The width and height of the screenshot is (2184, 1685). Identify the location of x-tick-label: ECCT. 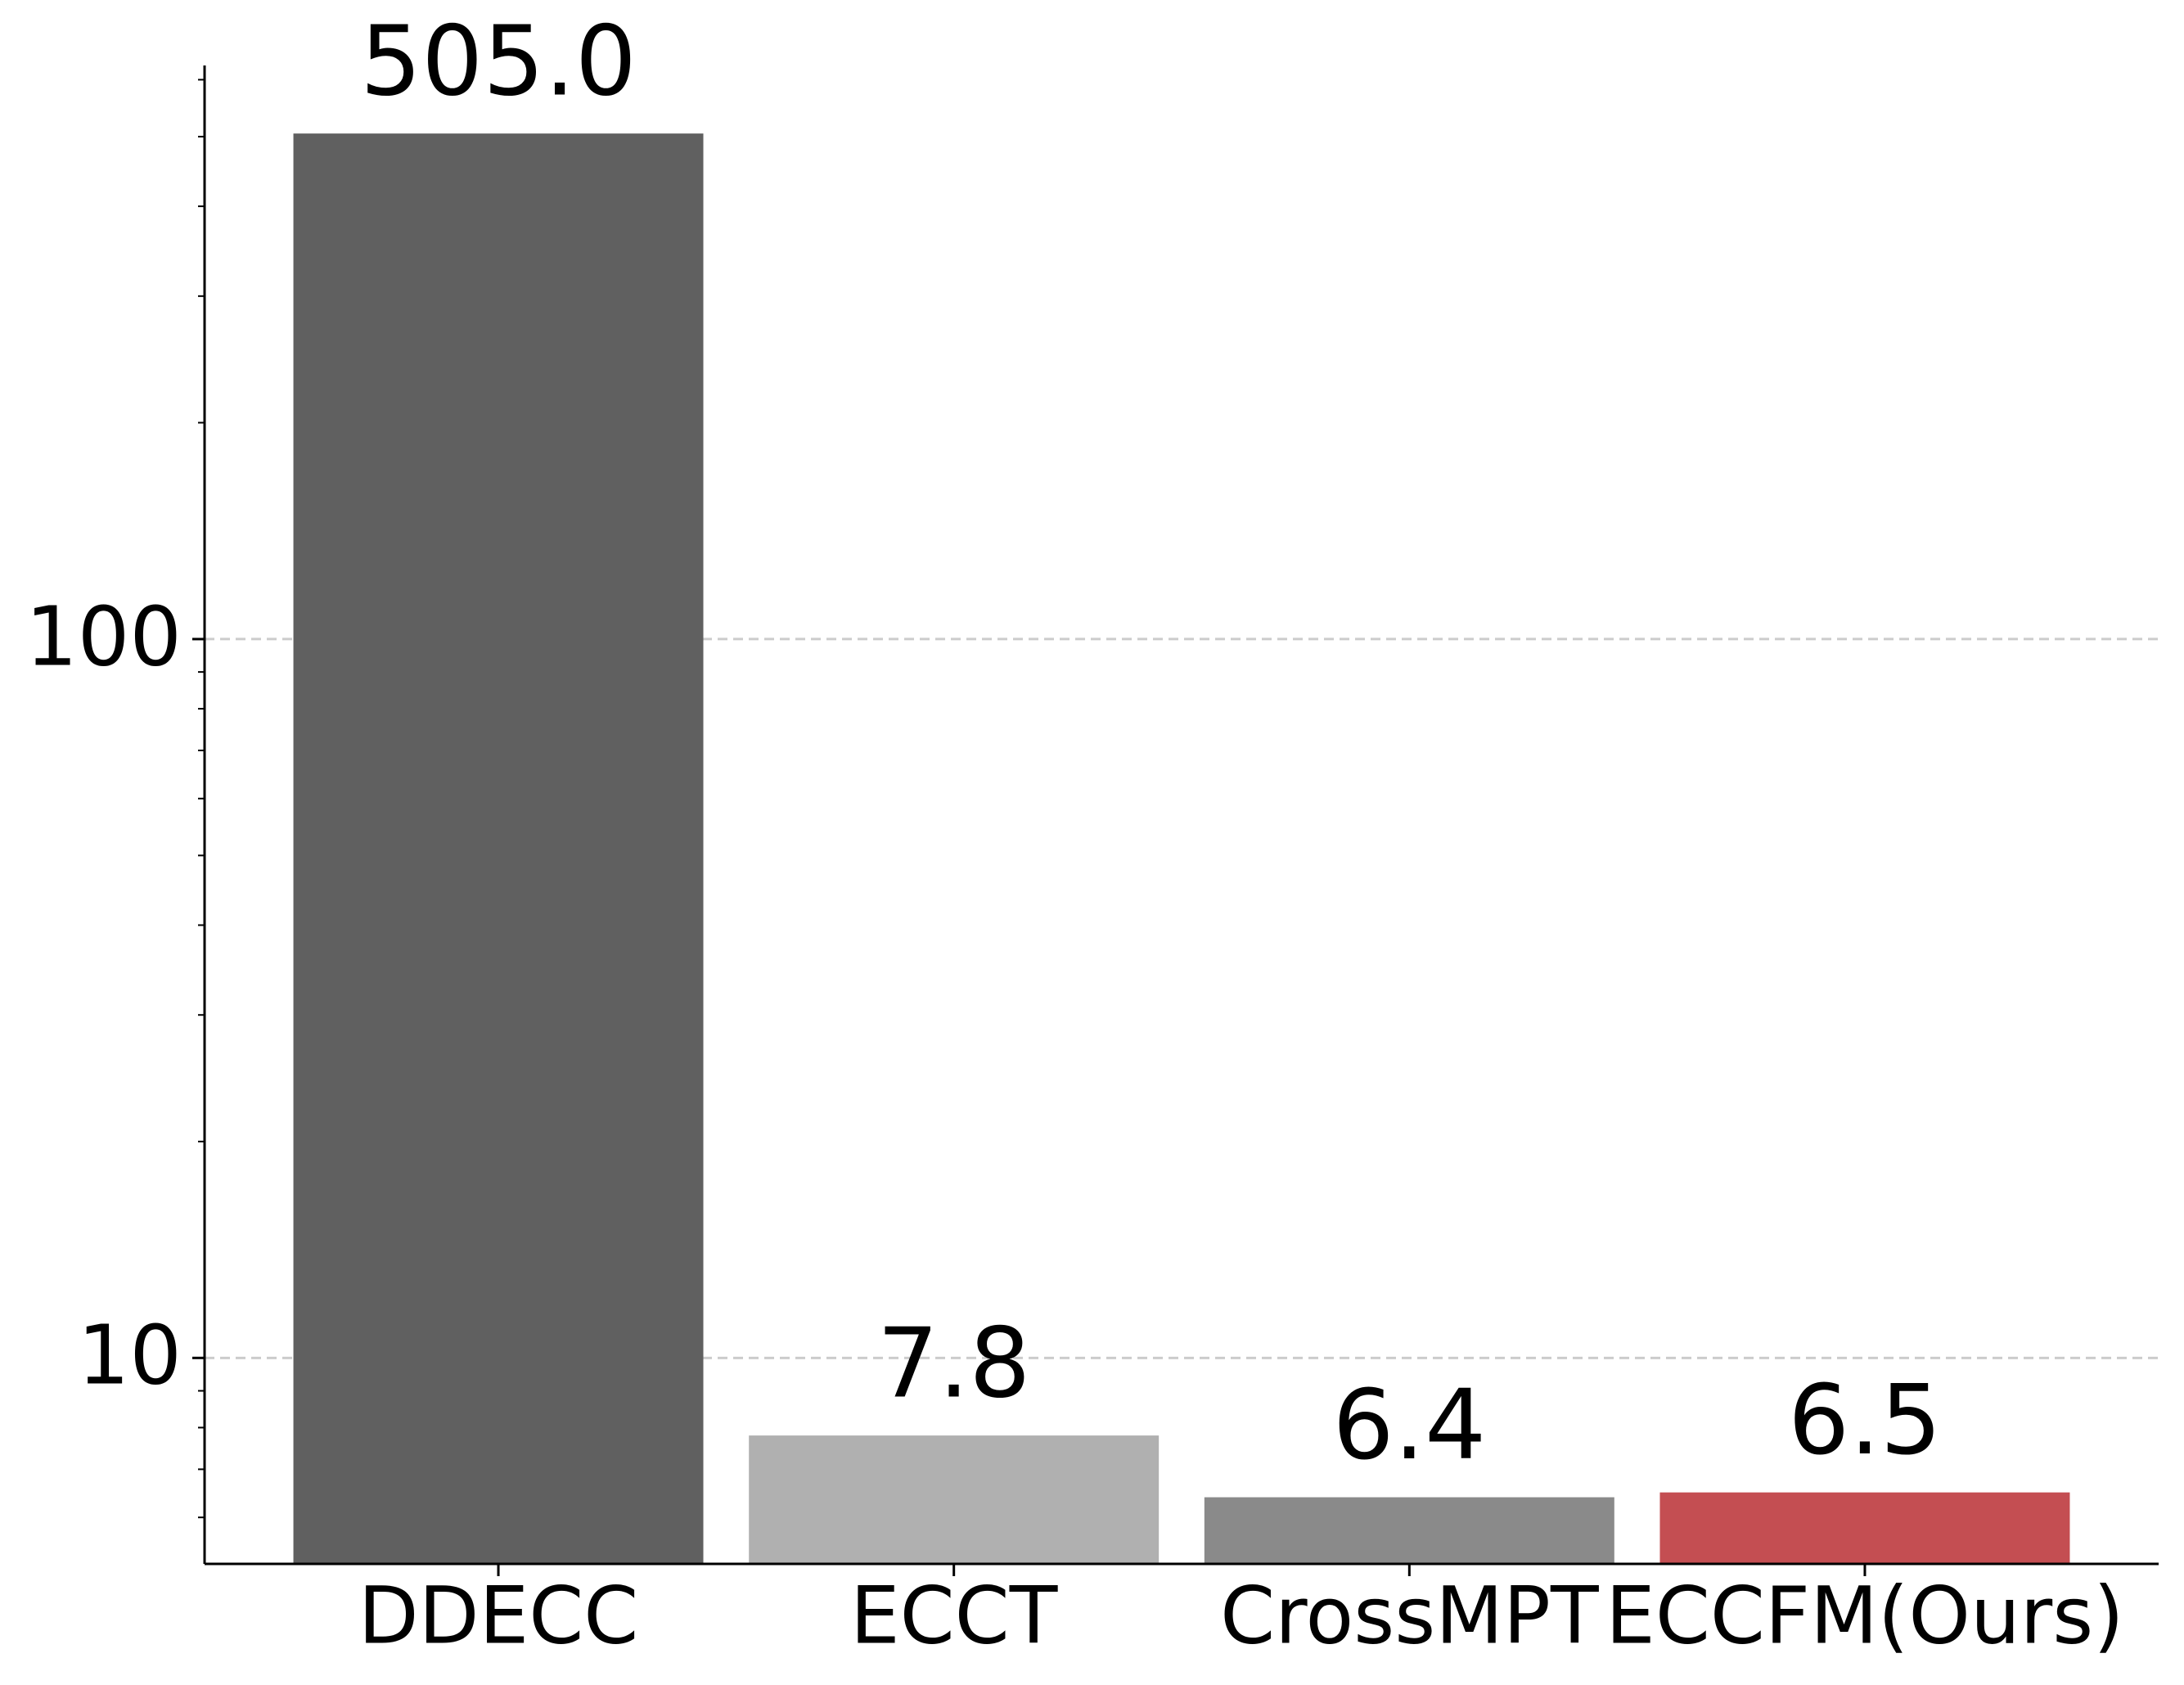
(954, 1615).